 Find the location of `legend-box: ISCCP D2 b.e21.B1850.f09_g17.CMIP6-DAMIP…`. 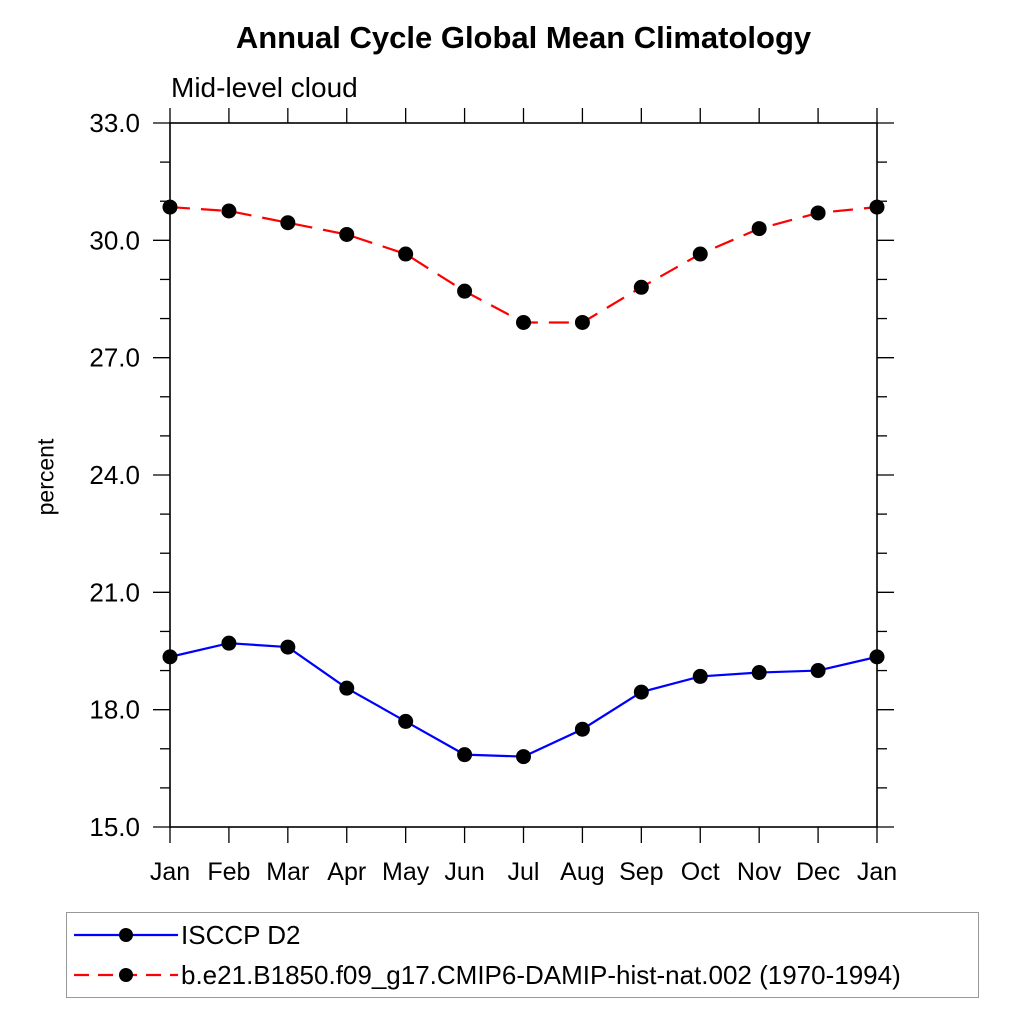

legend-box: ISCCP D2 b.e21.B1850.f09_g17.CMIP6-DAMIP… is located at coordinates (522, 955).